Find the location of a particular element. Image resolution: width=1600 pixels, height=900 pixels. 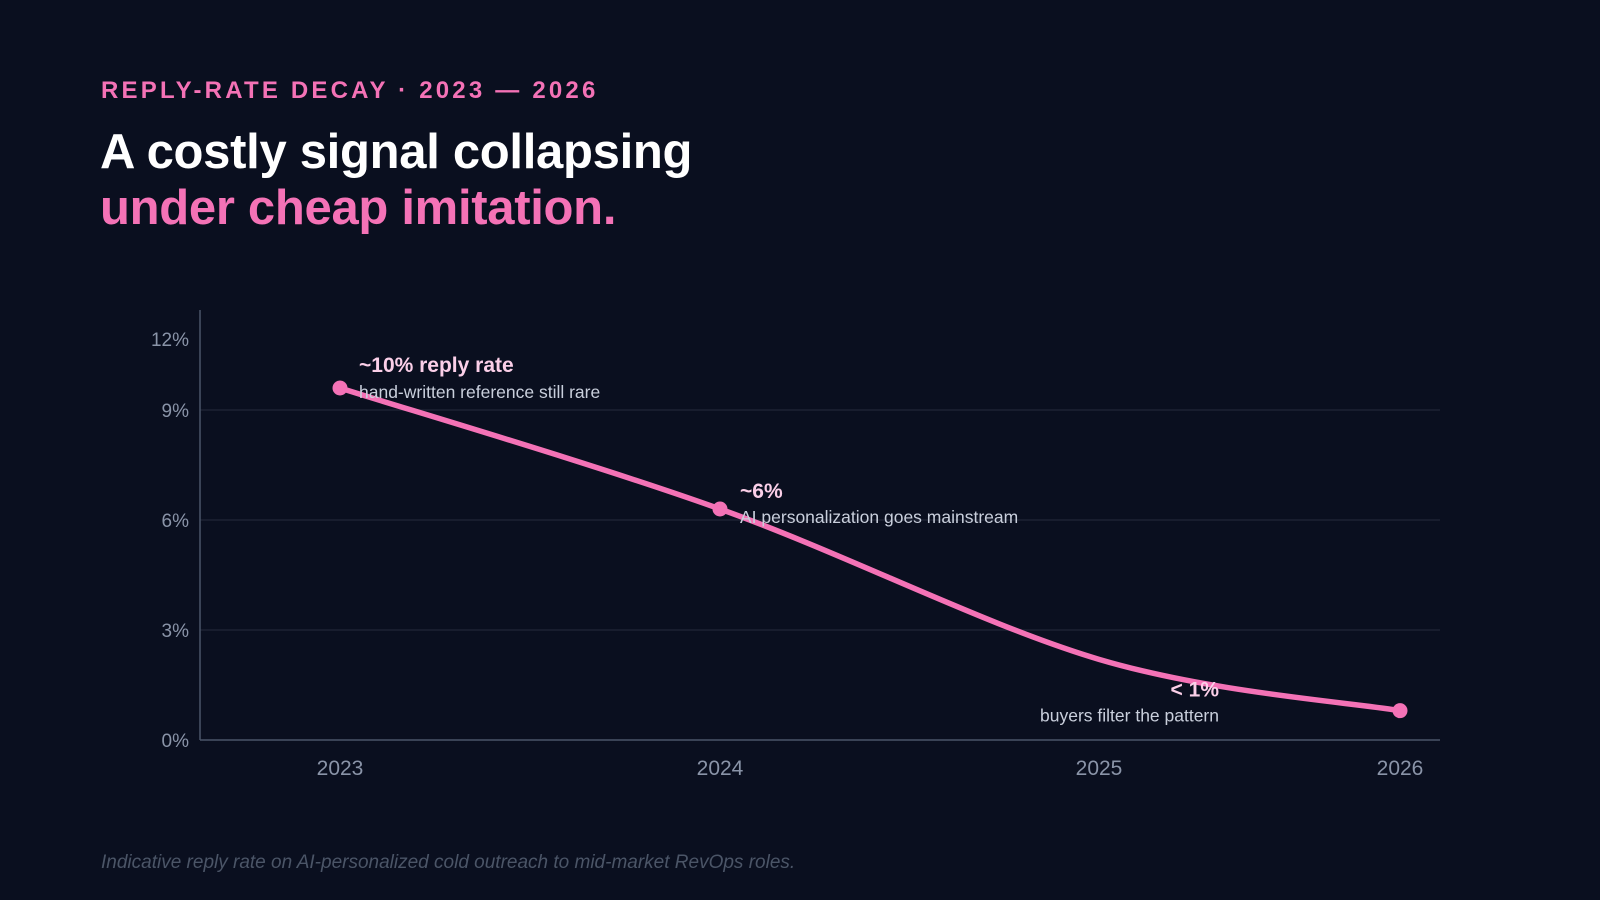

annotation-subtitle: AI personalization goes mainstream is located at coordinates (879, 517).